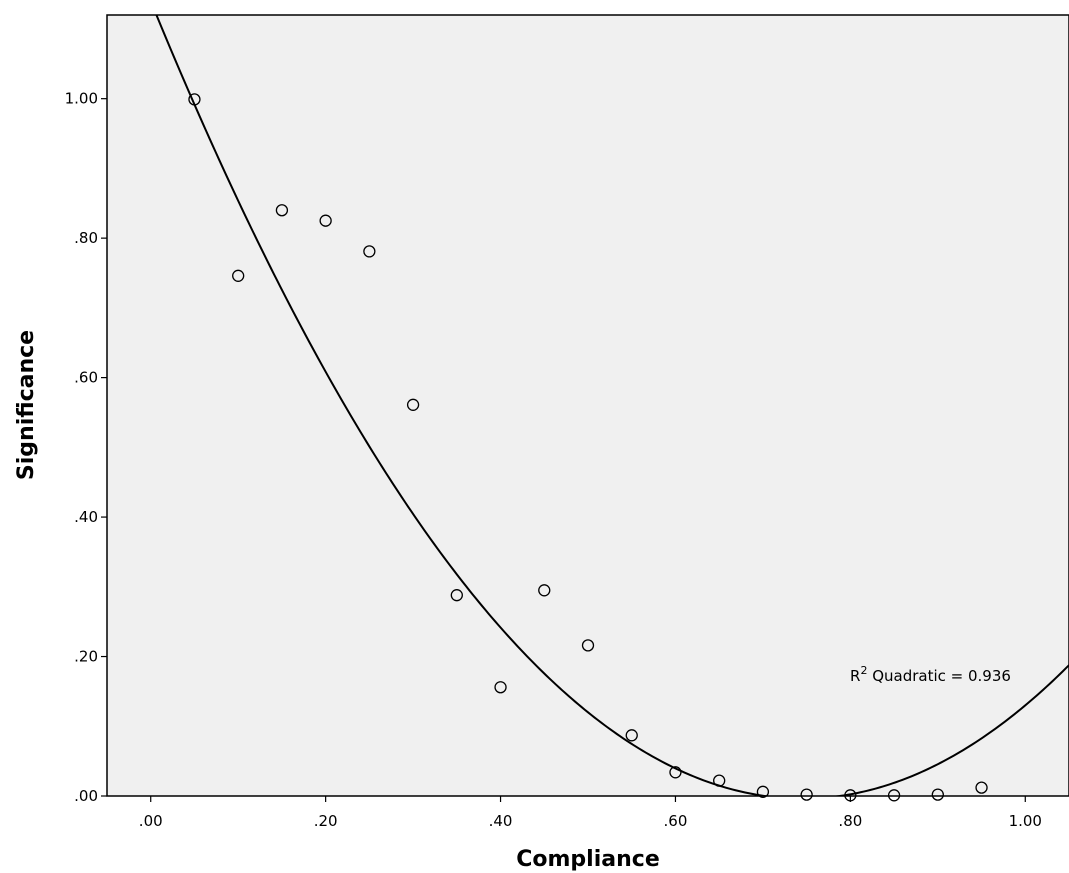 The height and width of the screenshot is (873, 1069). I want to click on x-axis-title: Compliance, so click(587, 859).